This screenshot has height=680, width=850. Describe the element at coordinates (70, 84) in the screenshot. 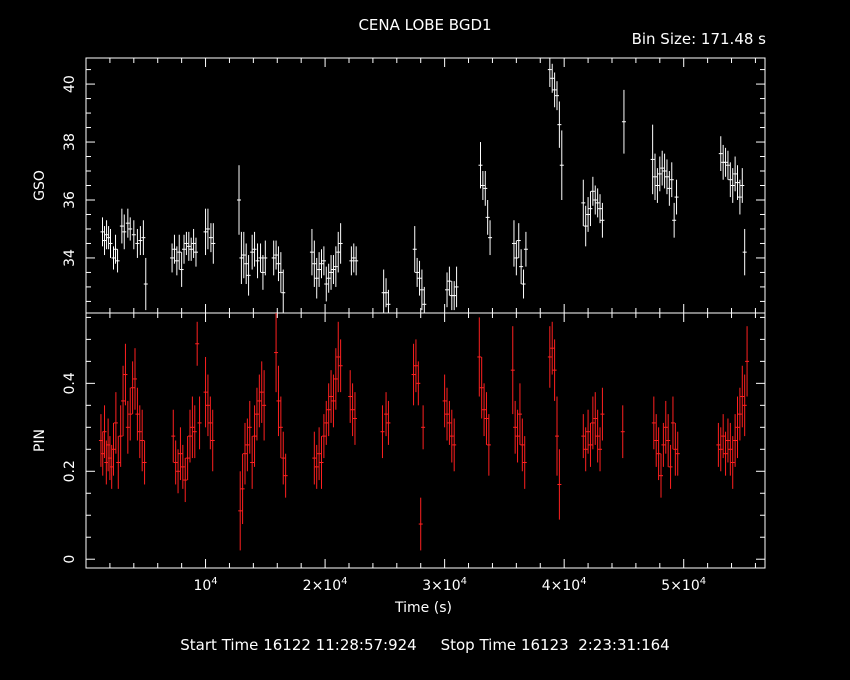

I see `gso-y-tick-label: 40` at that location.